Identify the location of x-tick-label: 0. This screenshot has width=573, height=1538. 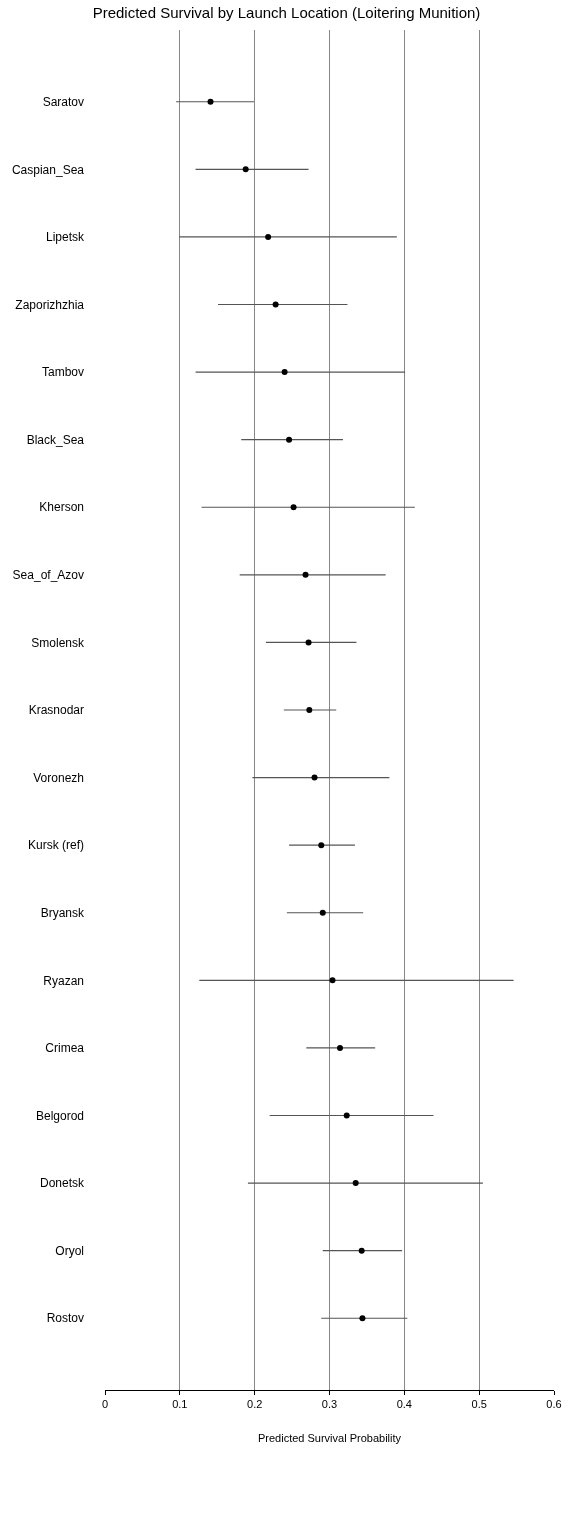
(105, 1404).